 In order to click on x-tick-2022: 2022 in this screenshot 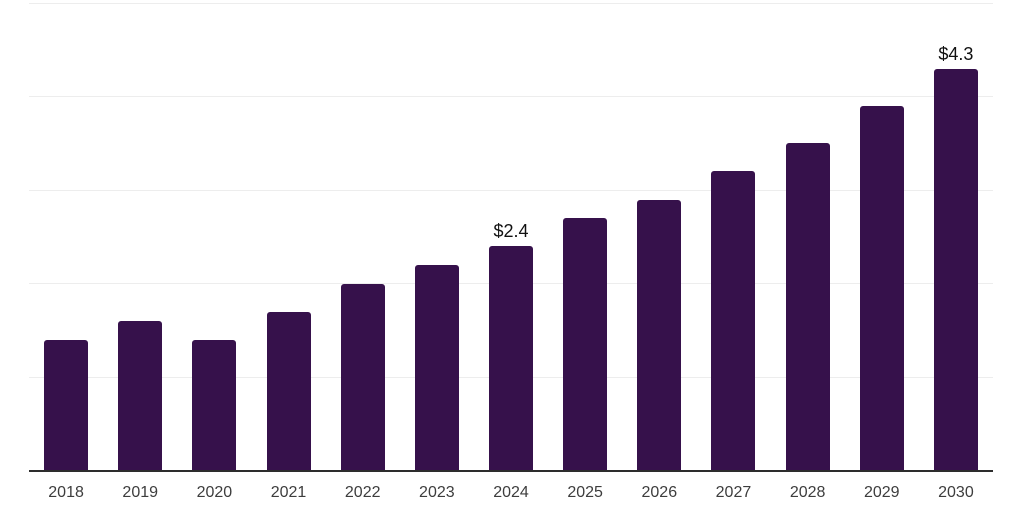, I will do `click(362, 492)`.